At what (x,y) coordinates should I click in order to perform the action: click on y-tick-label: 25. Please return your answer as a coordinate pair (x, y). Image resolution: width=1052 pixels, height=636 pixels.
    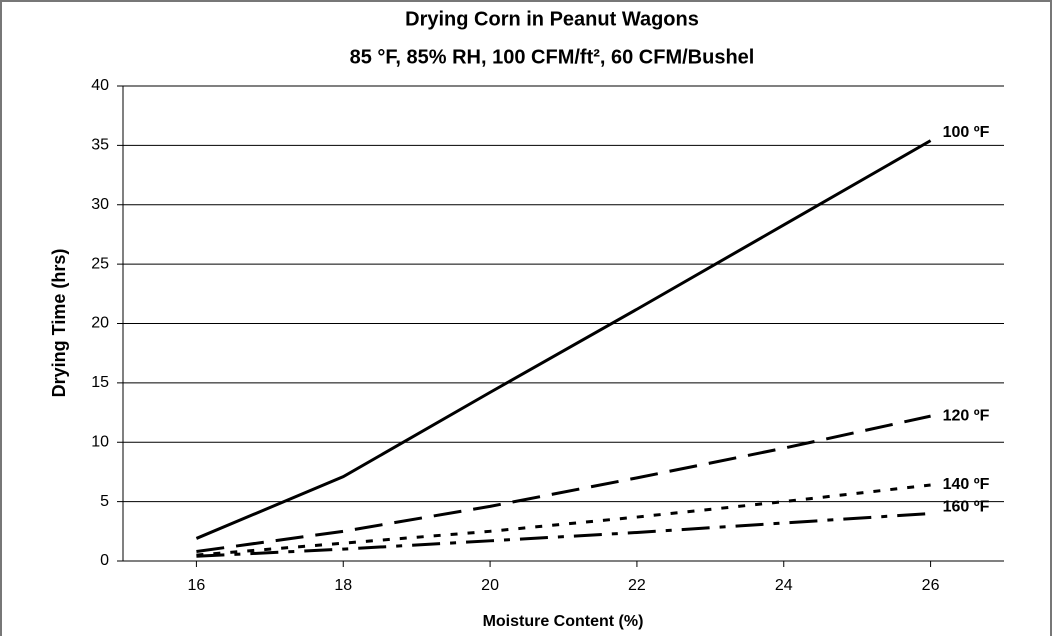
    Looking at the image, I should click on (100, 263).